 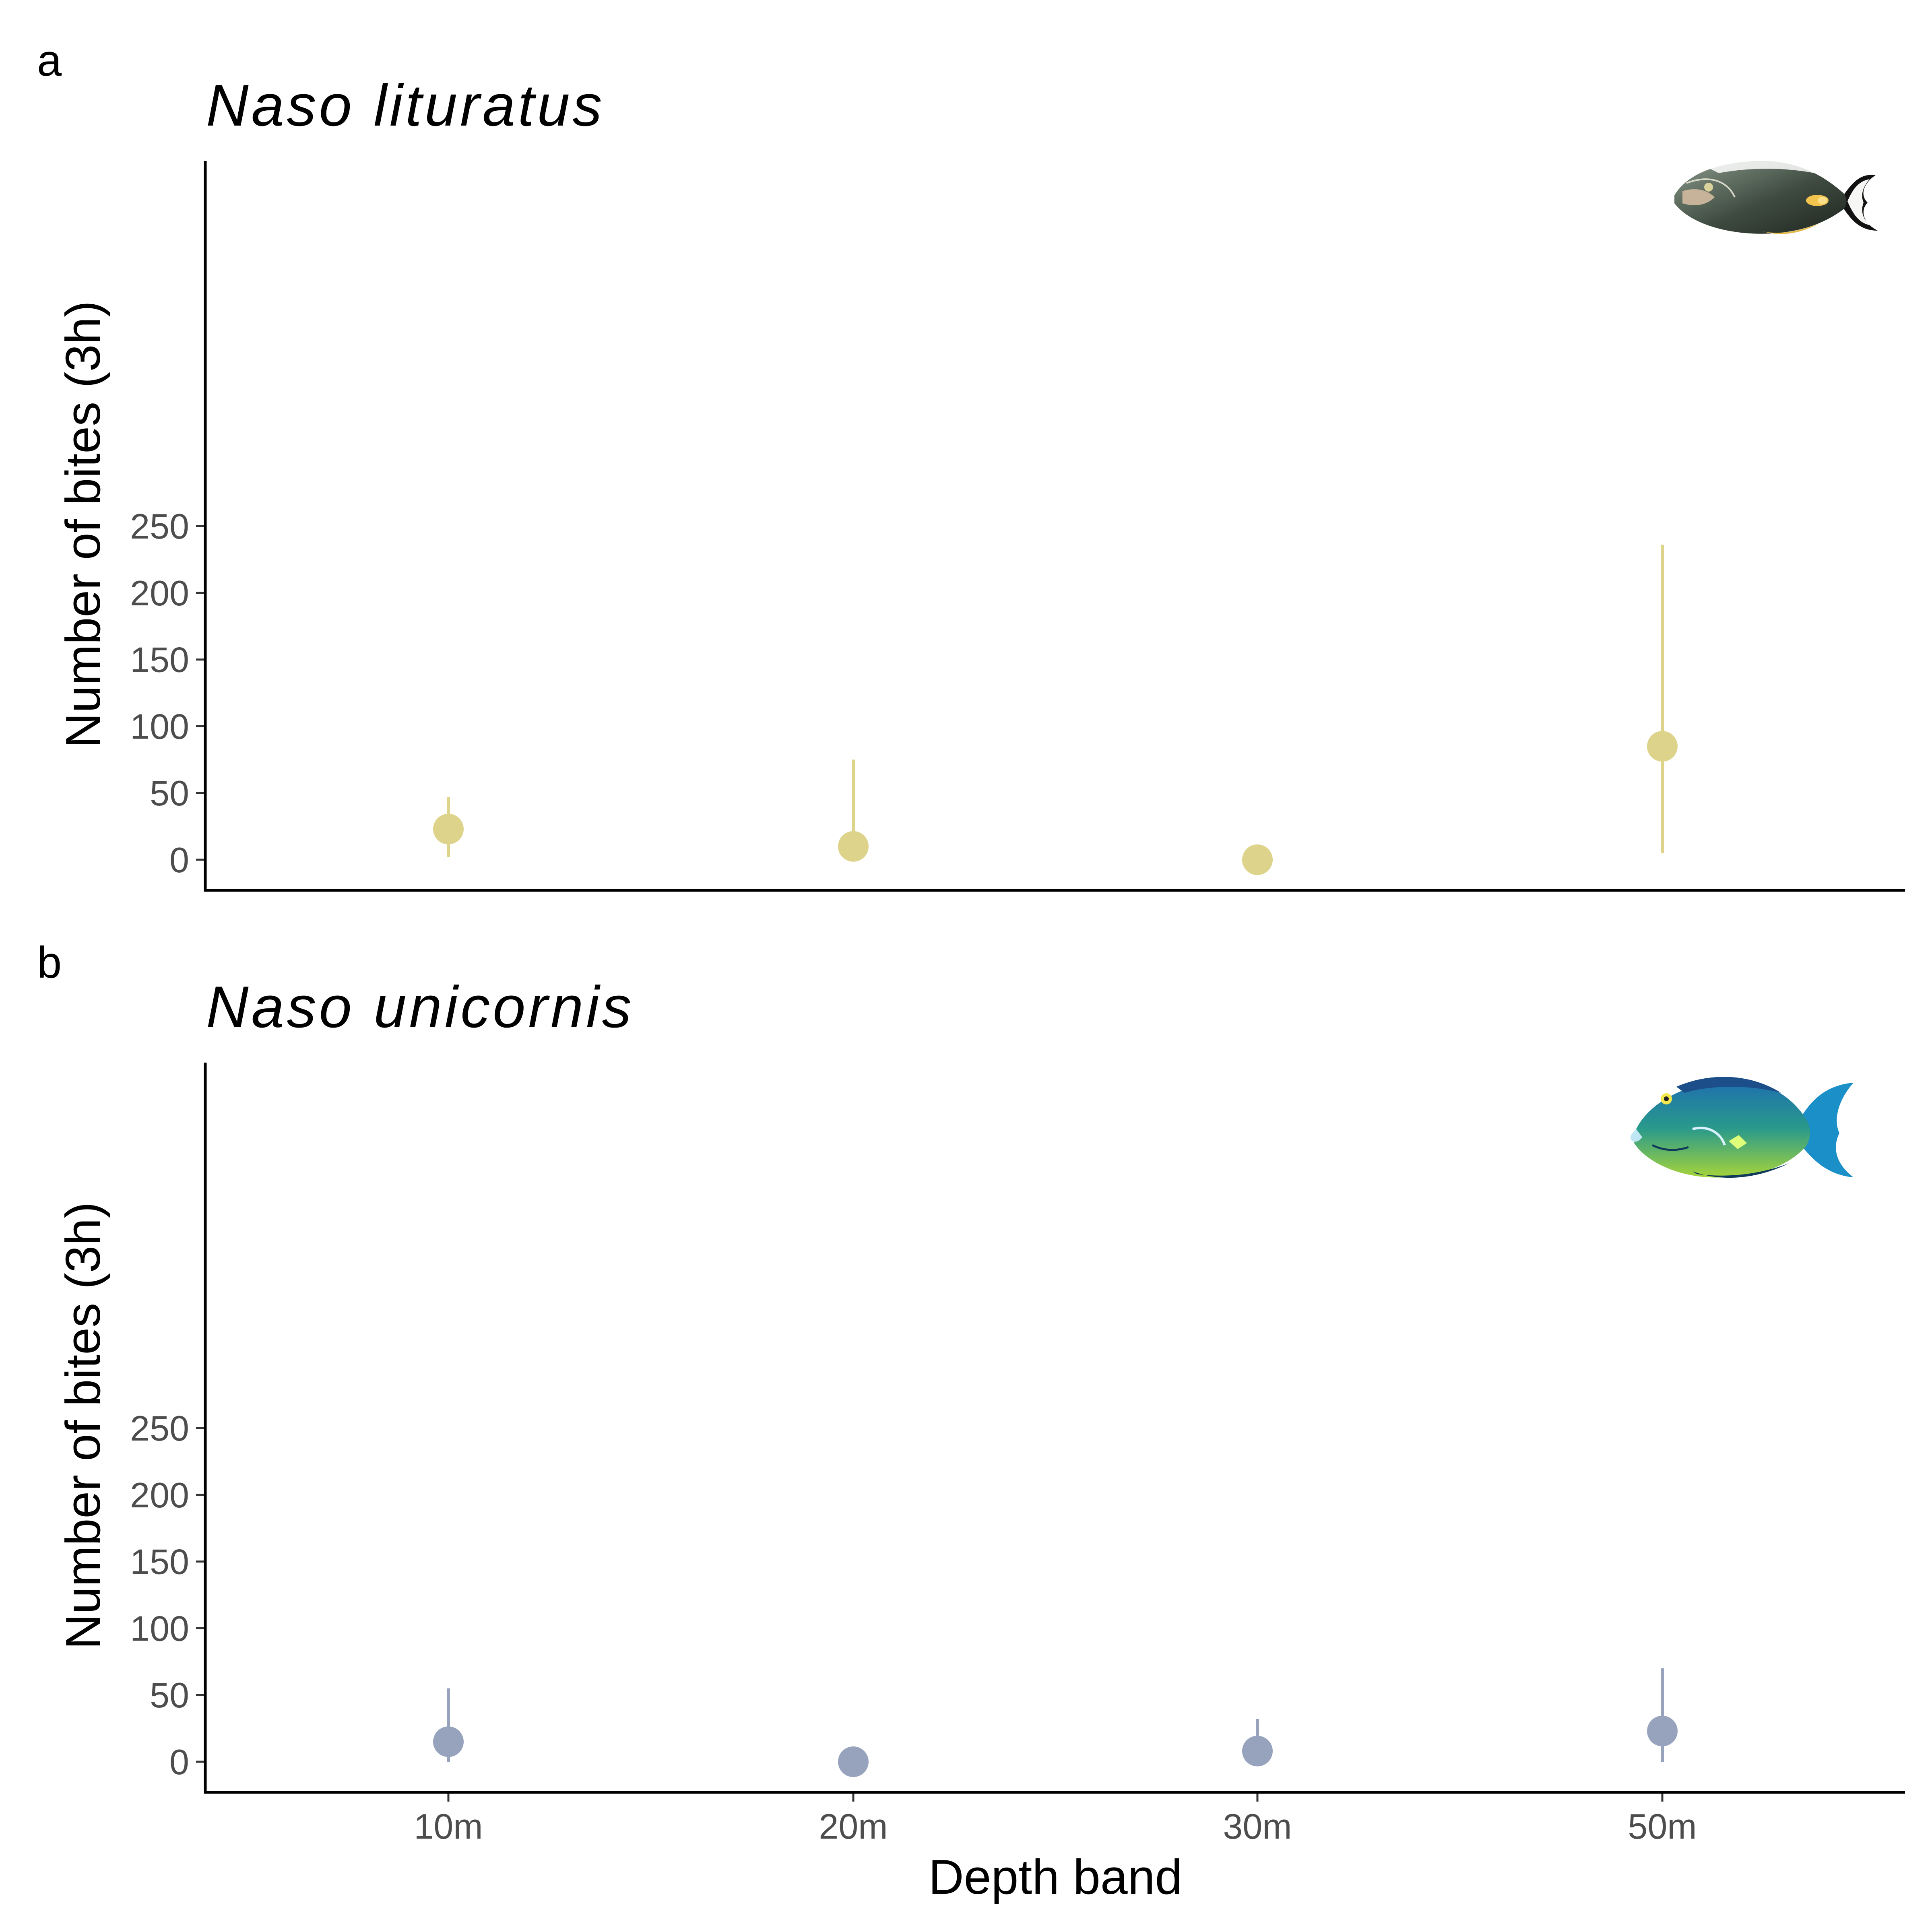 What do you see at coordinates (159, 660) in the screenshot?
I see `panel-a-y-tick-label: 150` at bounding box center [159, 660].